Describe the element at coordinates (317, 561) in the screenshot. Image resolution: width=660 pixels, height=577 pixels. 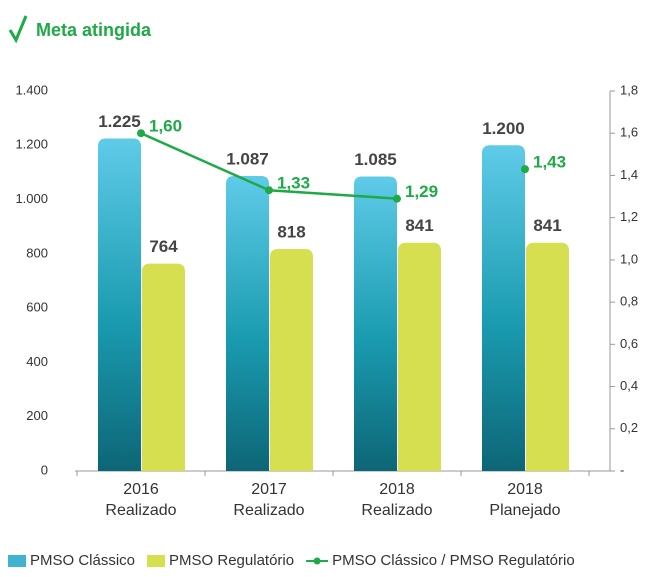
I see `legend-marker` at that location.